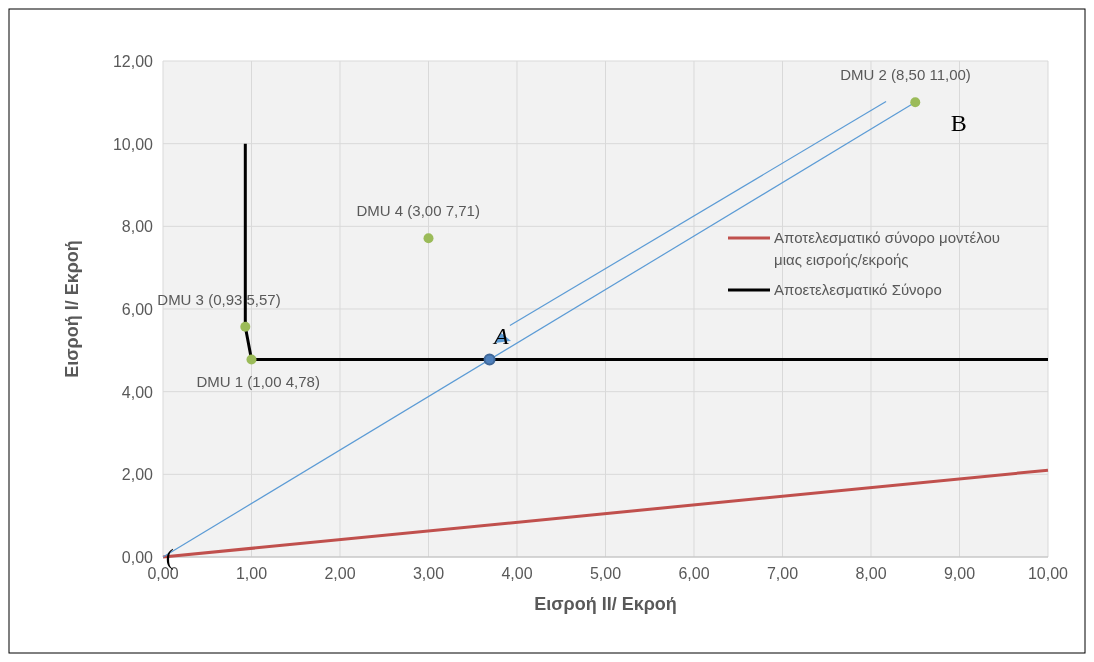  I want to click on y-tick-label: 10,00, so click(133, 144).